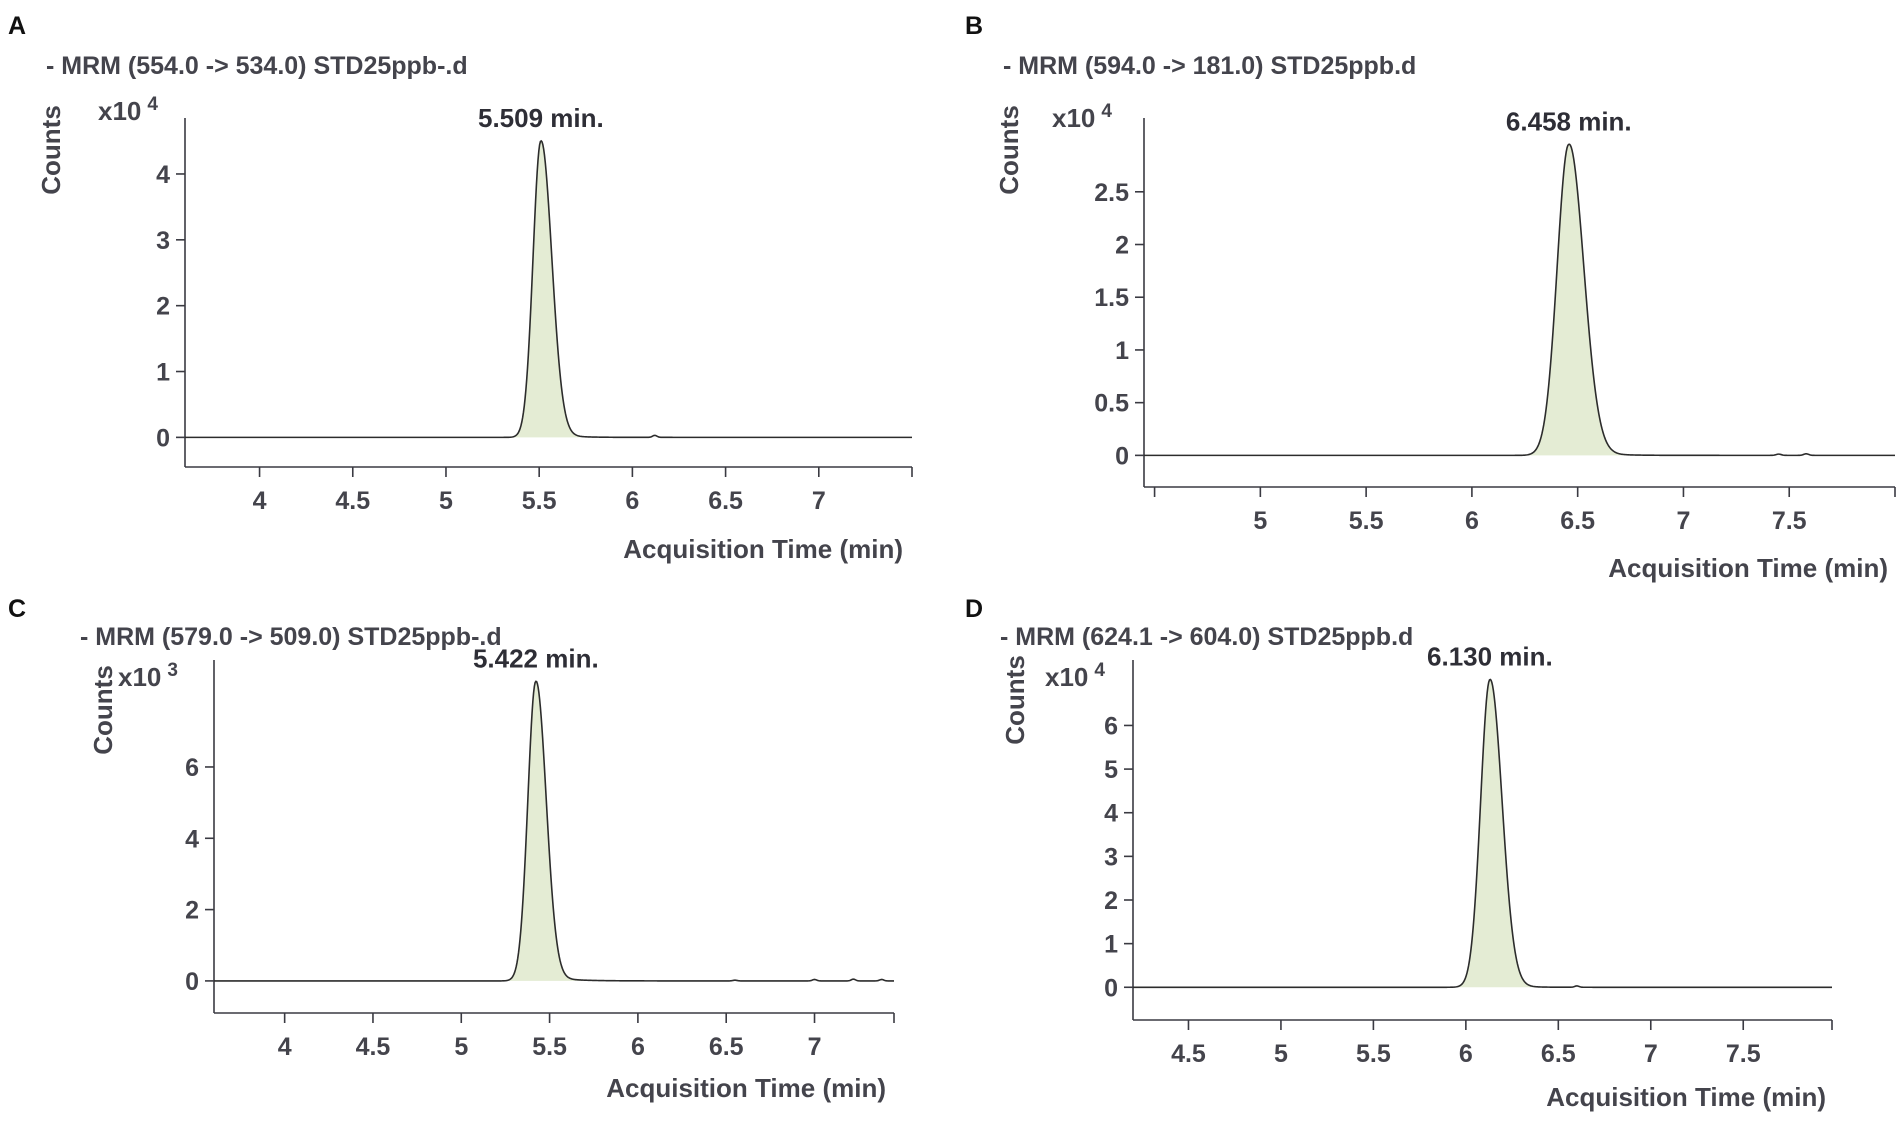 Image resolution: width=1901 pixels, height=1126 pixels. Describe the element at coordinates (1206, 637) in the screenshot. I see `chart-title: - MRM (624.1 -> 604.0) STD25ppb.d` at that location.